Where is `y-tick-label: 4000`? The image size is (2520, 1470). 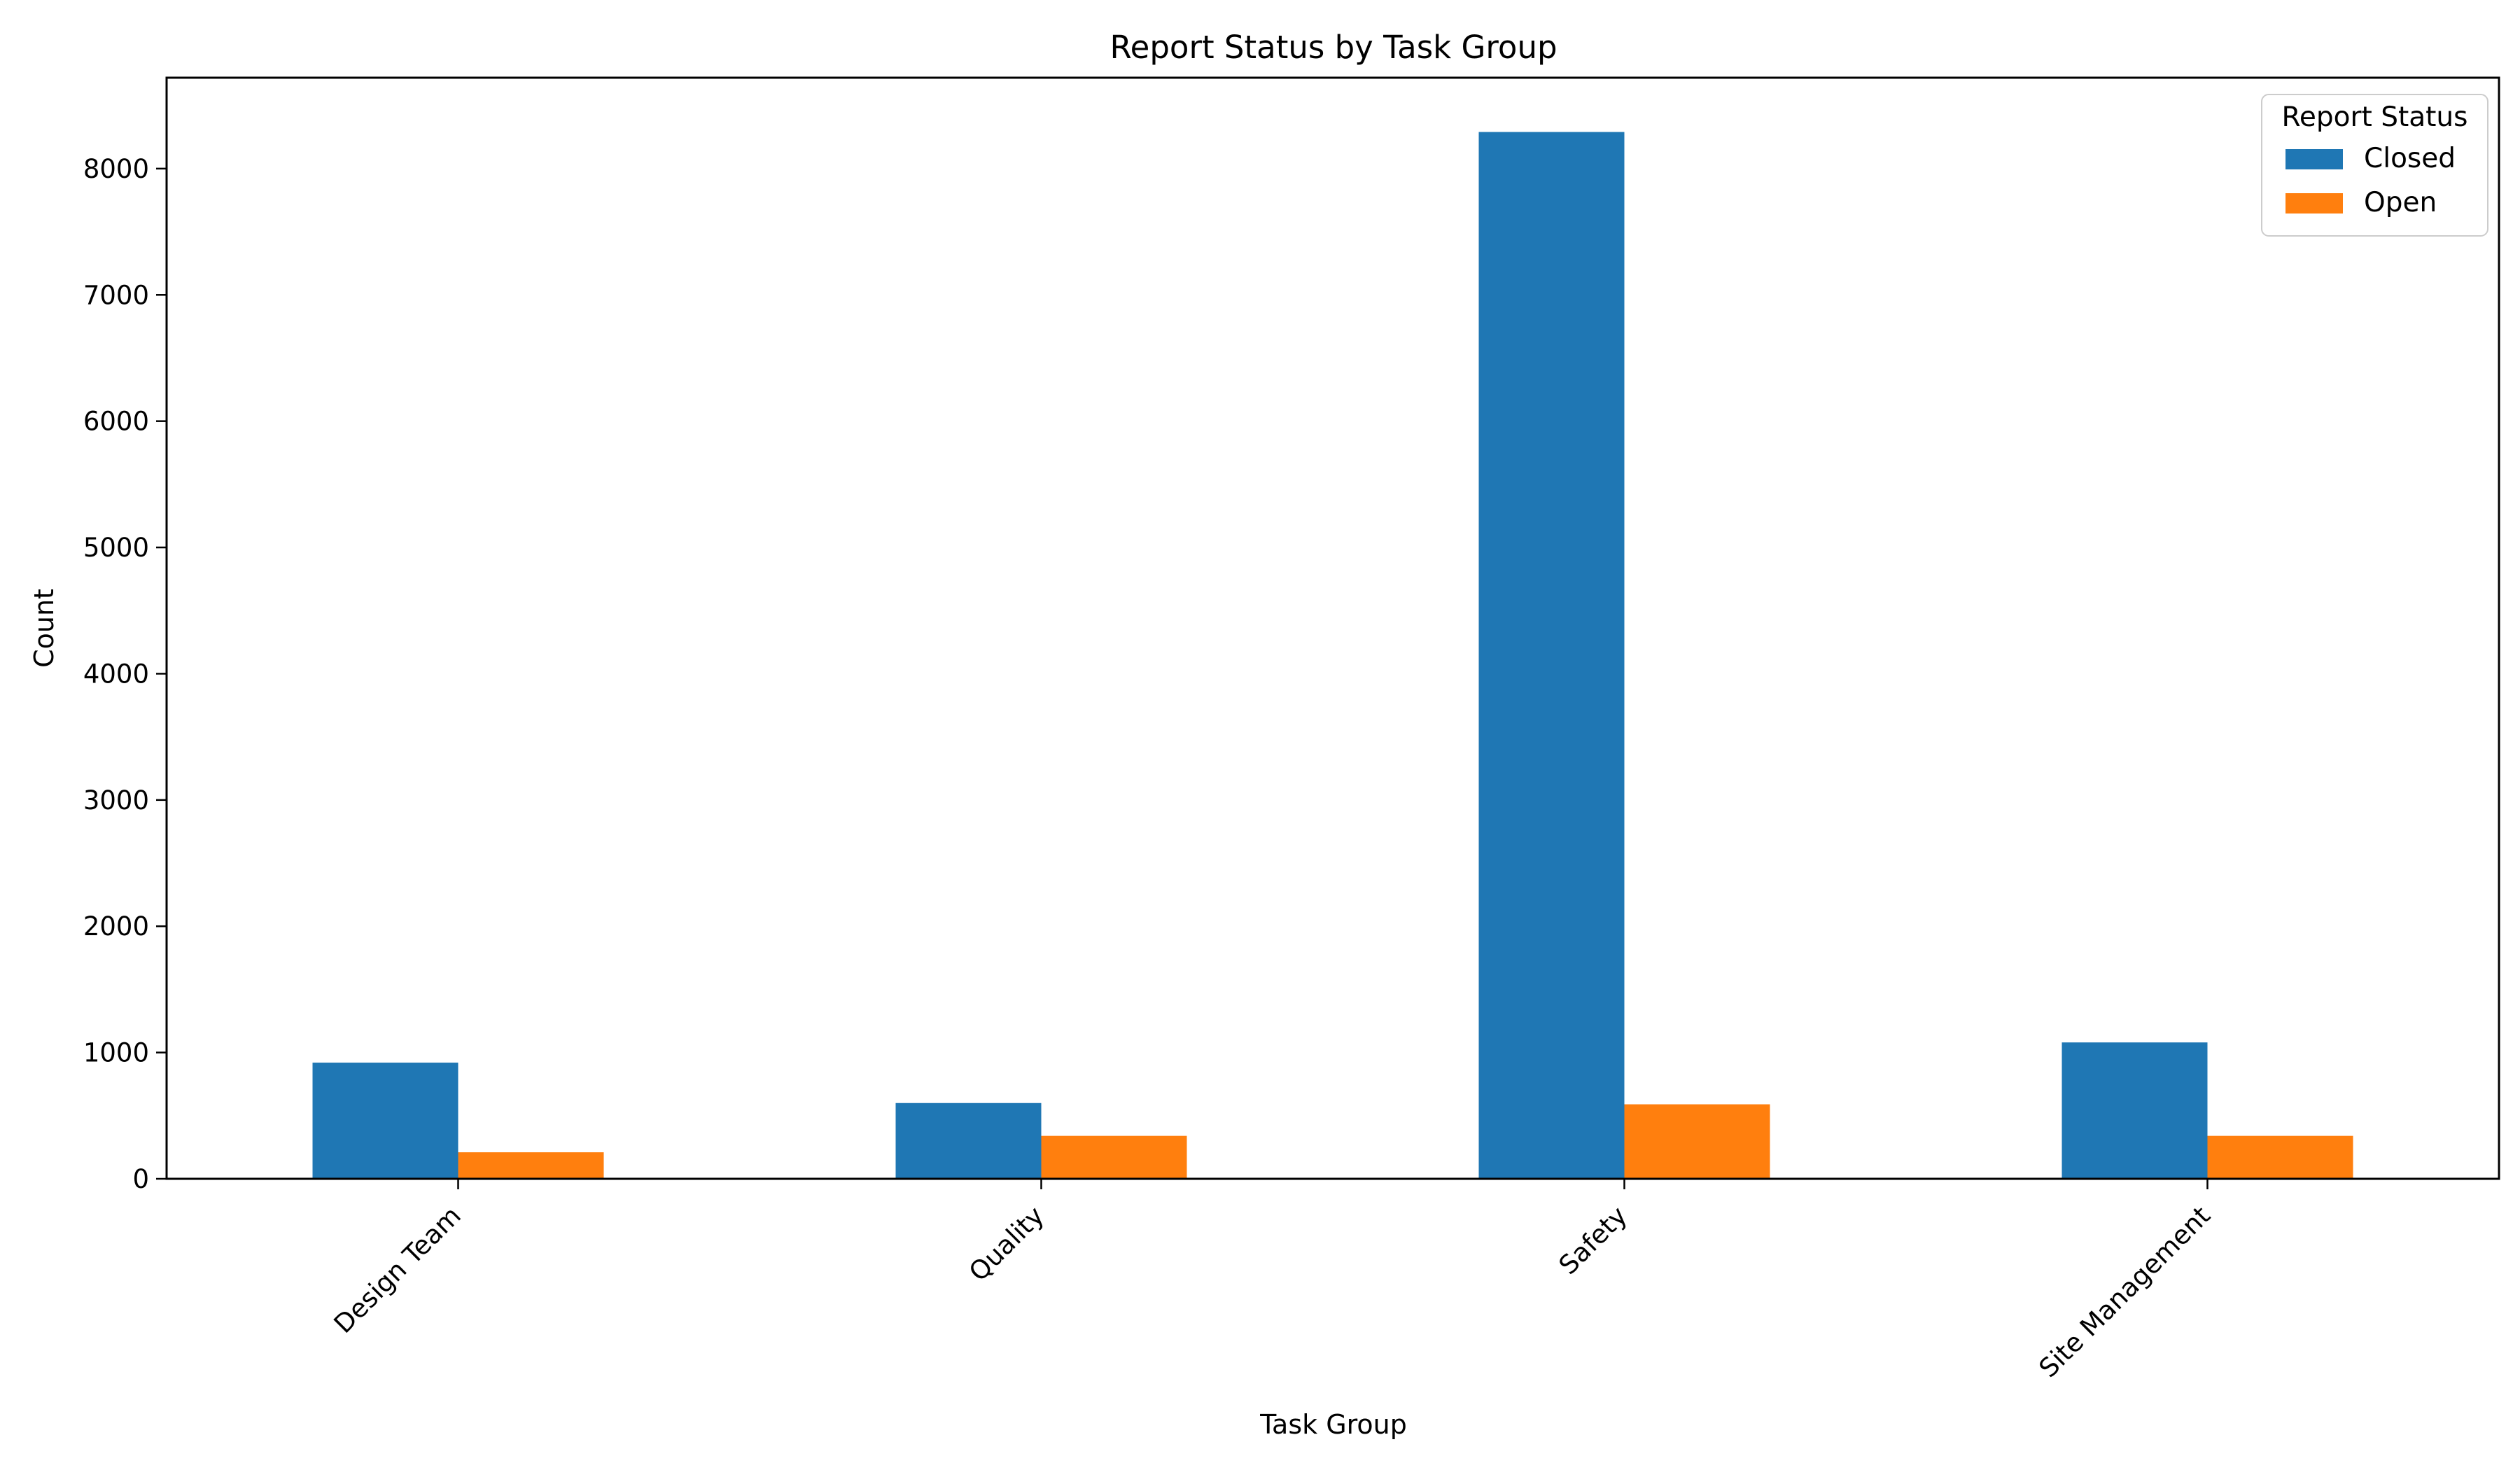
y-tick-label: 4000 is located at coordinates (116, 674).